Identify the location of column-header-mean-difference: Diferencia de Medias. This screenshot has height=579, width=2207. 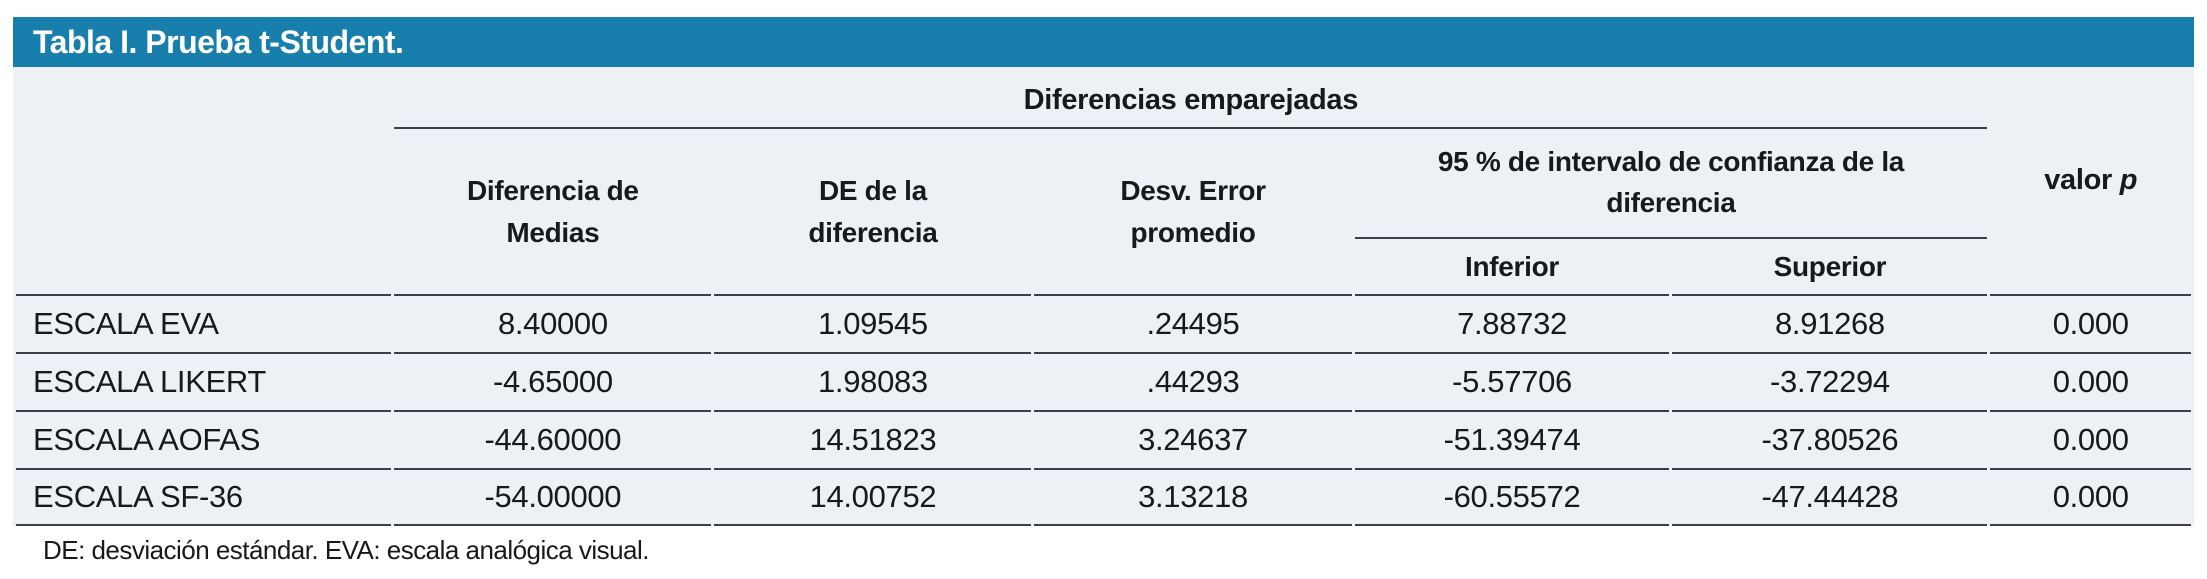
(552, 211).